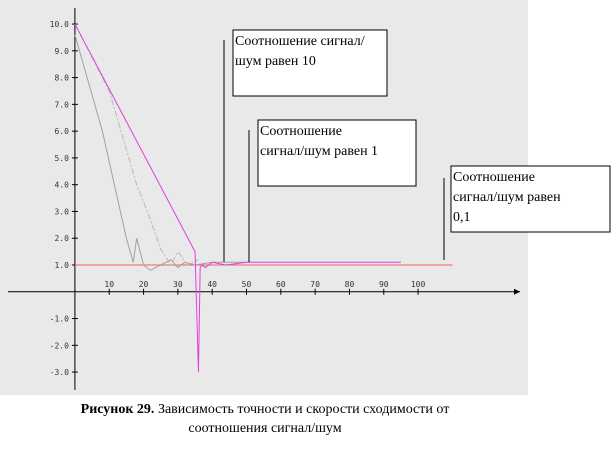 The image size is (612, 461). I want to click on y-tick-label: 8.0, so click(61, 78).